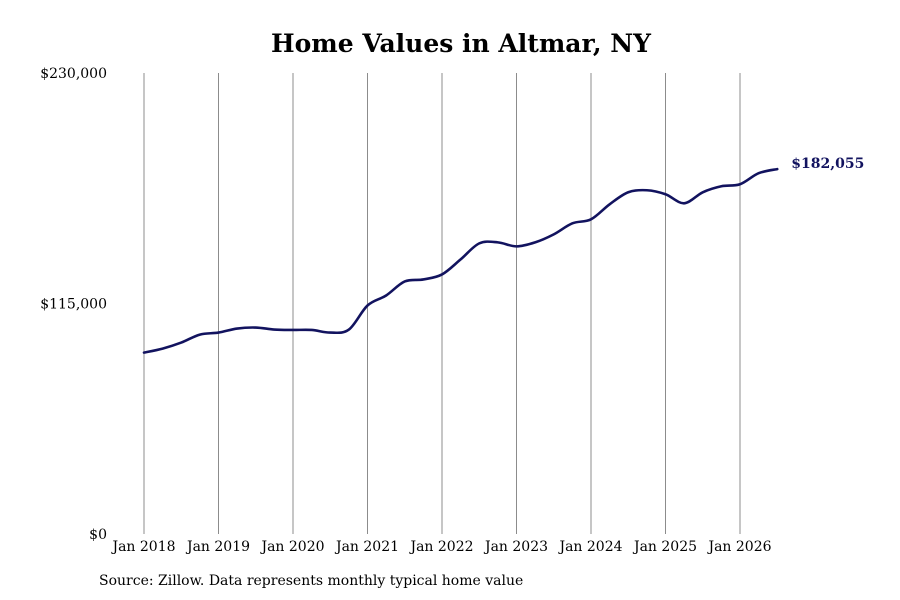 Image resolution: width=900 pixels, height=600 pixels. Describe the element at coordinates (515, 547) in the screenshot. I see `x-tick-label: Jan 2023` at that location.